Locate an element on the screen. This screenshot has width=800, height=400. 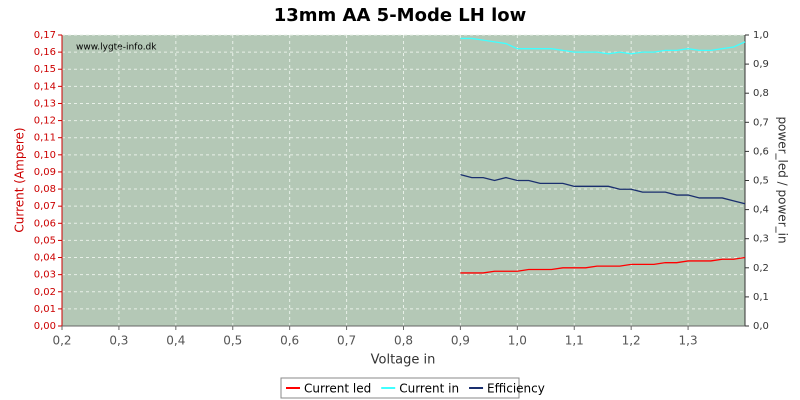
watermark: www.lygte-info.dk is located at coordinates (116, 48).